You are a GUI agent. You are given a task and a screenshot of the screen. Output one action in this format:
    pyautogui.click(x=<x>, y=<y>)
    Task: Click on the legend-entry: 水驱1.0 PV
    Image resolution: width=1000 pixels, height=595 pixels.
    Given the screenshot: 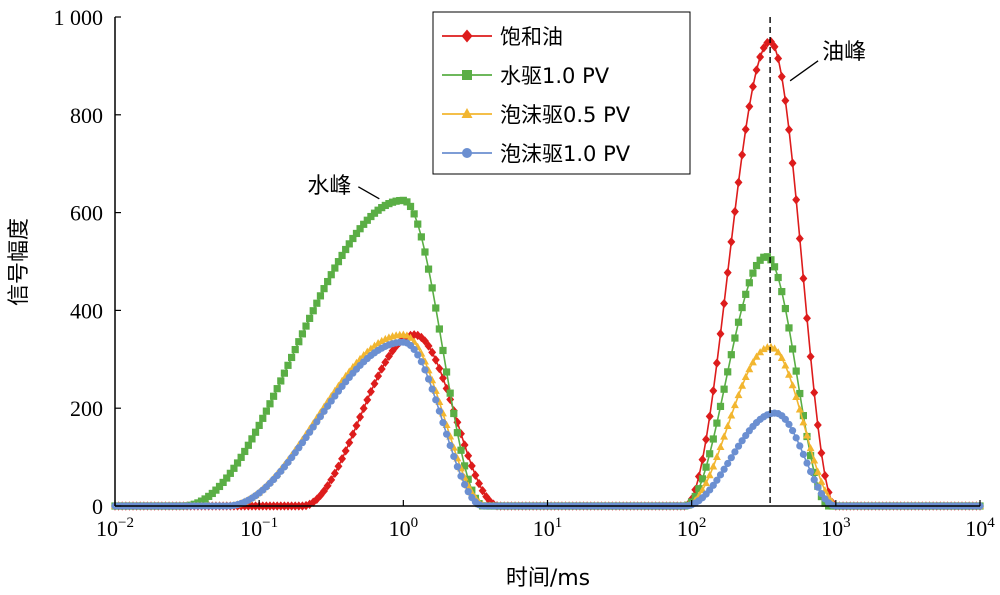 What is the action you would take?
    pyautogui.click(x=526, y=76)
    